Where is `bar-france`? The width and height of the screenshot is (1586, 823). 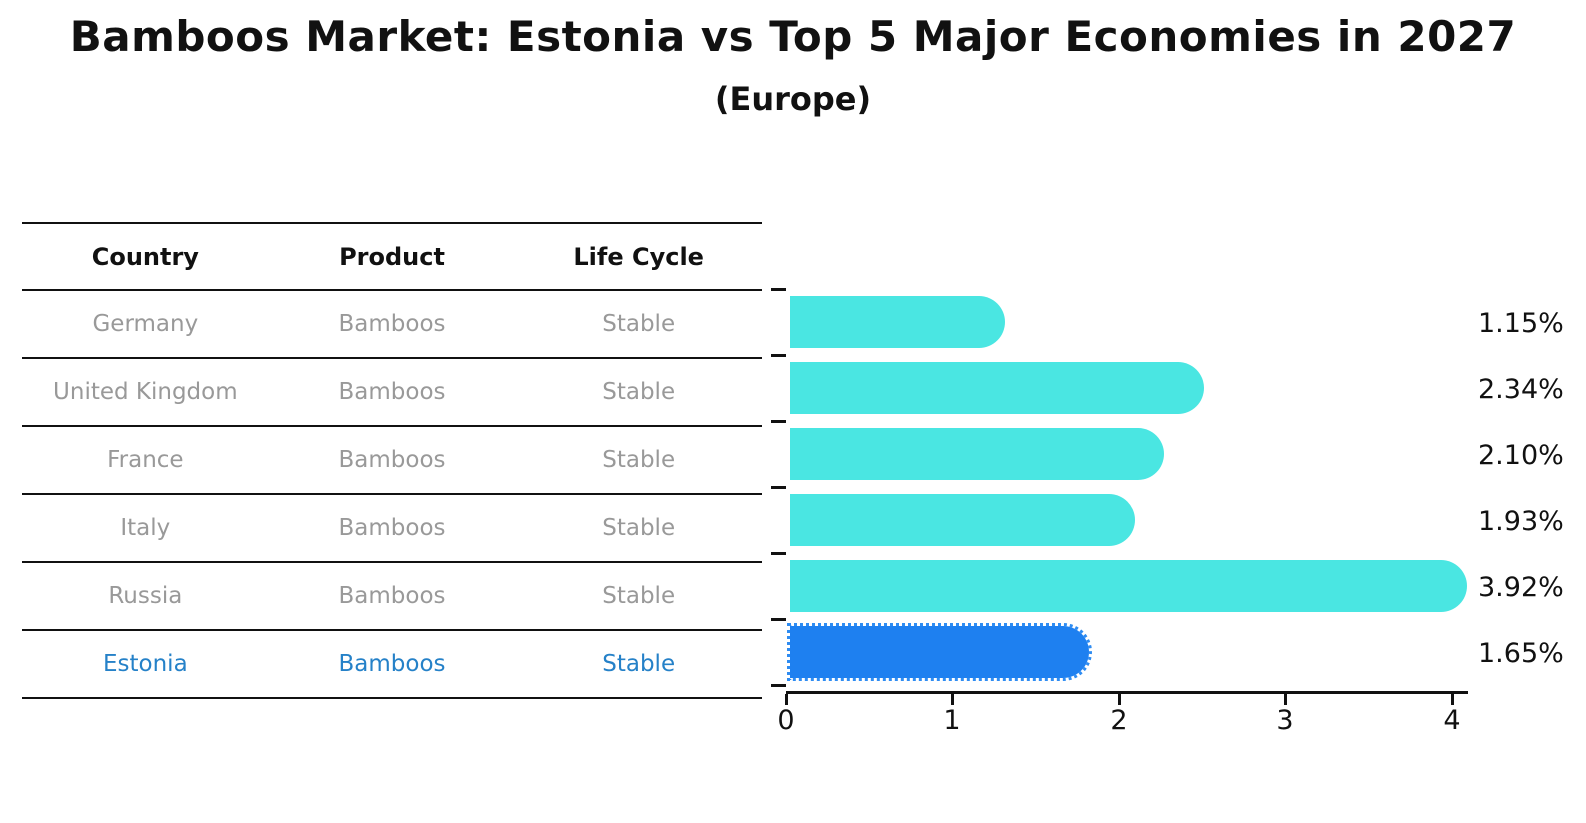 bar-france is located at coordinates (977, 454).